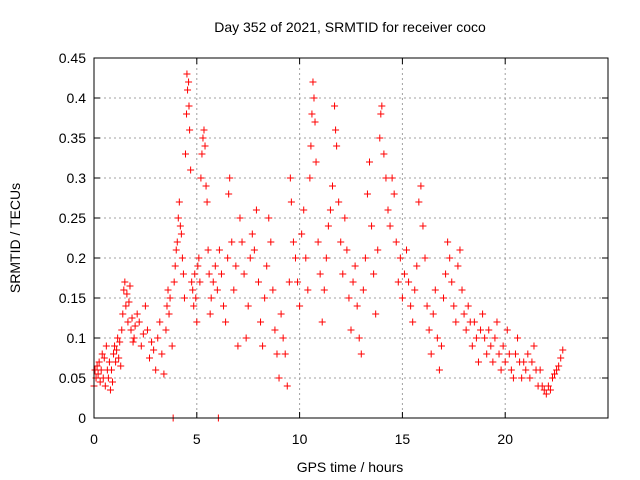 This screenshot has height=480, width=640. Describe the element at coordinates (77, 338) in the screenshot. I see `y-tick-label: 0.1` at that location.